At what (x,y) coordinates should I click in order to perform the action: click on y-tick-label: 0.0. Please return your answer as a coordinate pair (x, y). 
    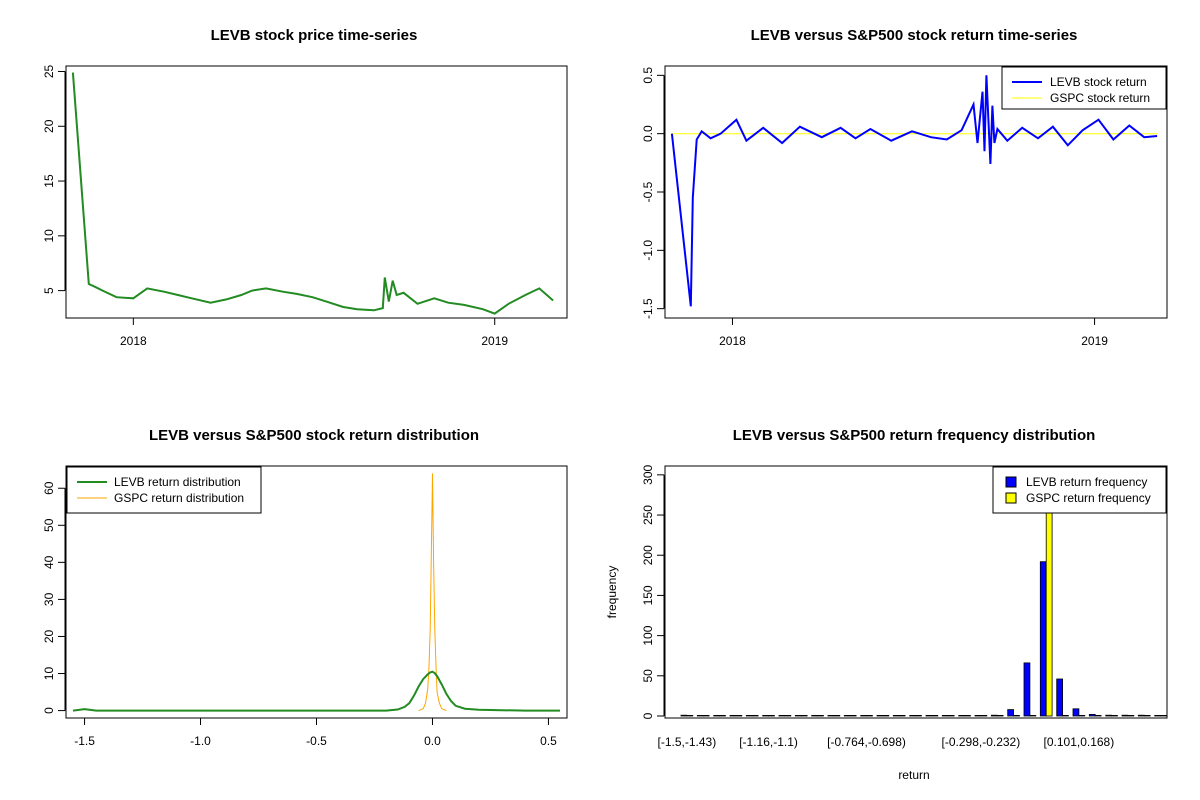
    Looking at the image, I should click on (648, 133).